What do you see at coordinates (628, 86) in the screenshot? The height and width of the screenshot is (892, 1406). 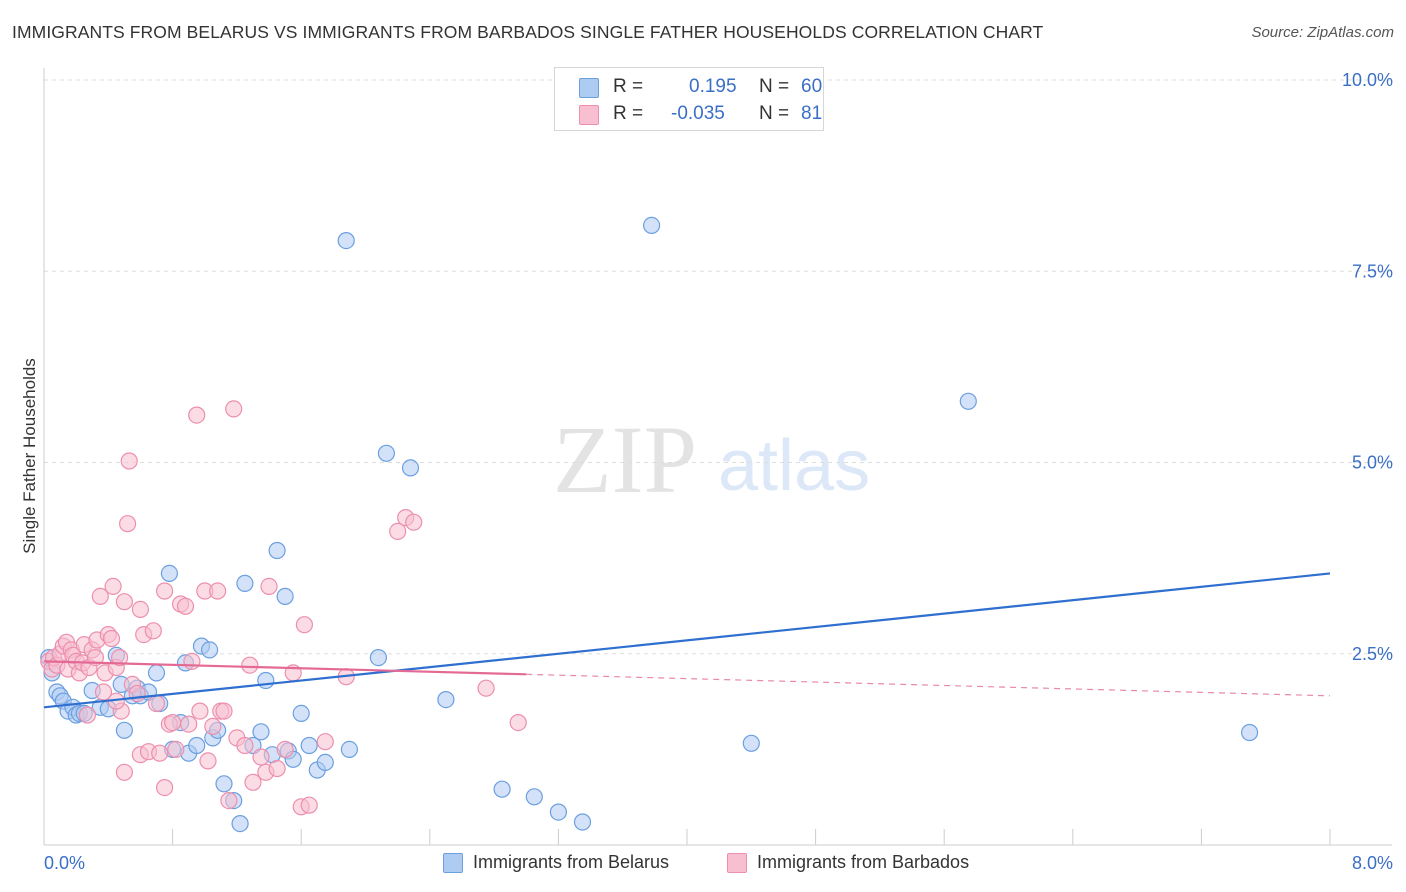 I see `legend-r-label-belarus: R =` at bounding box center [628, 86].